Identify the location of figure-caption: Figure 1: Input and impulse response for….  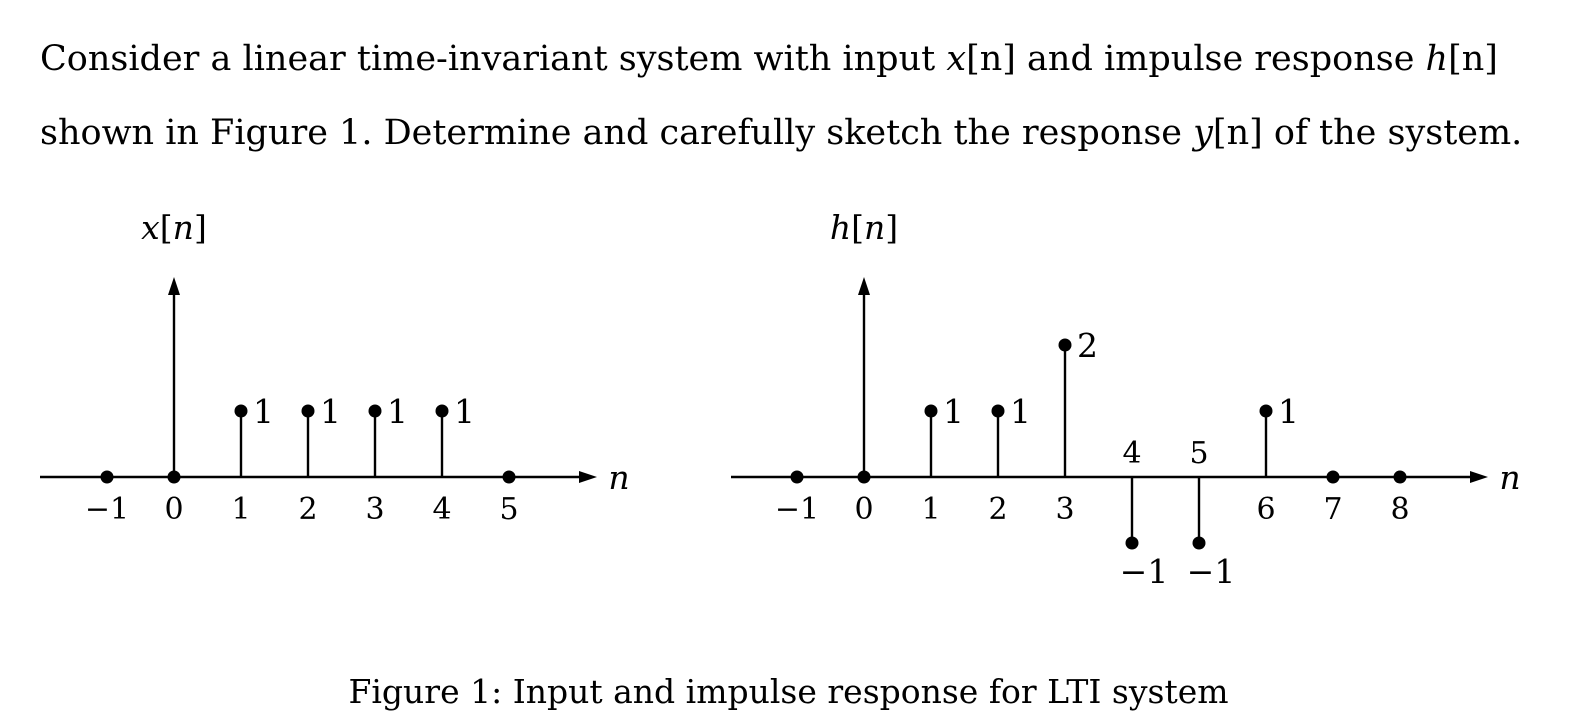
(788, 691).